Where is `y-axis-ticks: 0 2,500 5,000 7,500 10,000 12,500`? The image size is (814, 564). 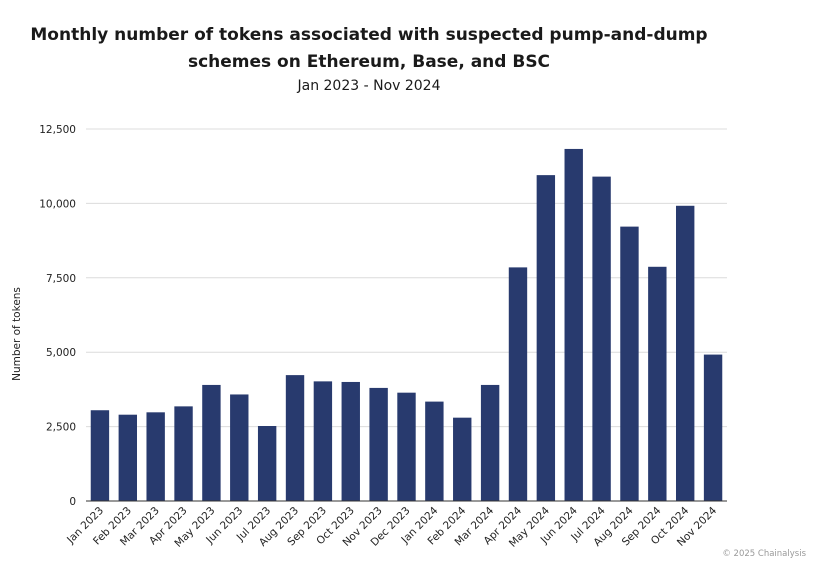 y-axis-ticks: 0 2,500 5,000 7,500 10,000 12,500 is located at coordinates (57, 316).